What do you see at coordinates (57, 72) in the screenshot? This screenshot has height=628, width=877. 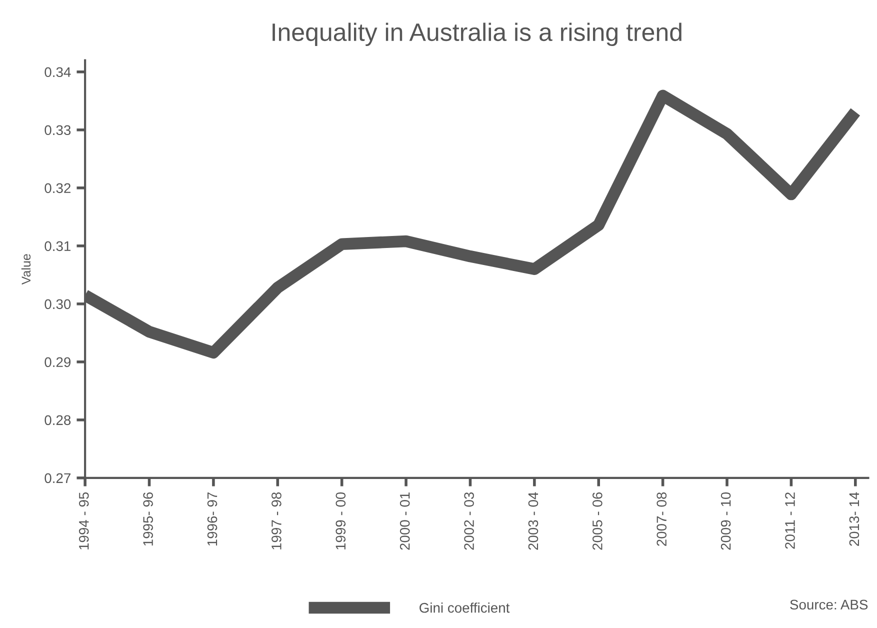 I see `y-tick-label: 0.34` at bounding box center [57, 72].